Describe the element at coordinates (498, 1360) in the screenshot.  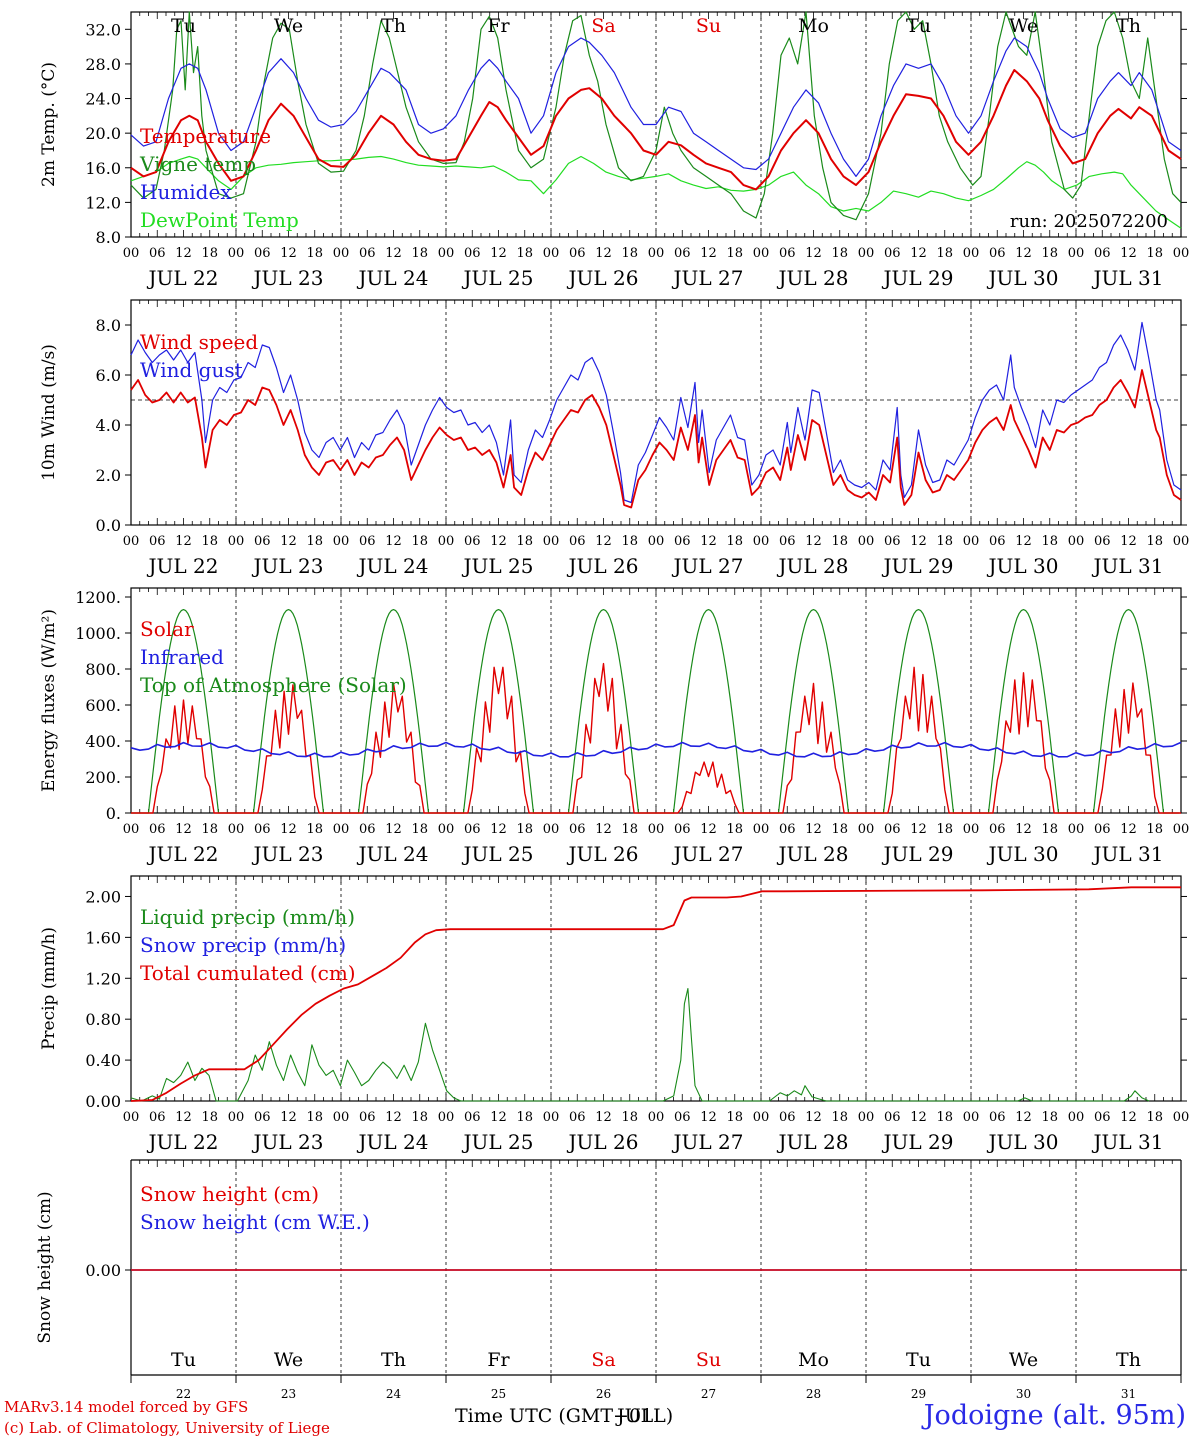
I see `weekday-label: Fr` at that location.